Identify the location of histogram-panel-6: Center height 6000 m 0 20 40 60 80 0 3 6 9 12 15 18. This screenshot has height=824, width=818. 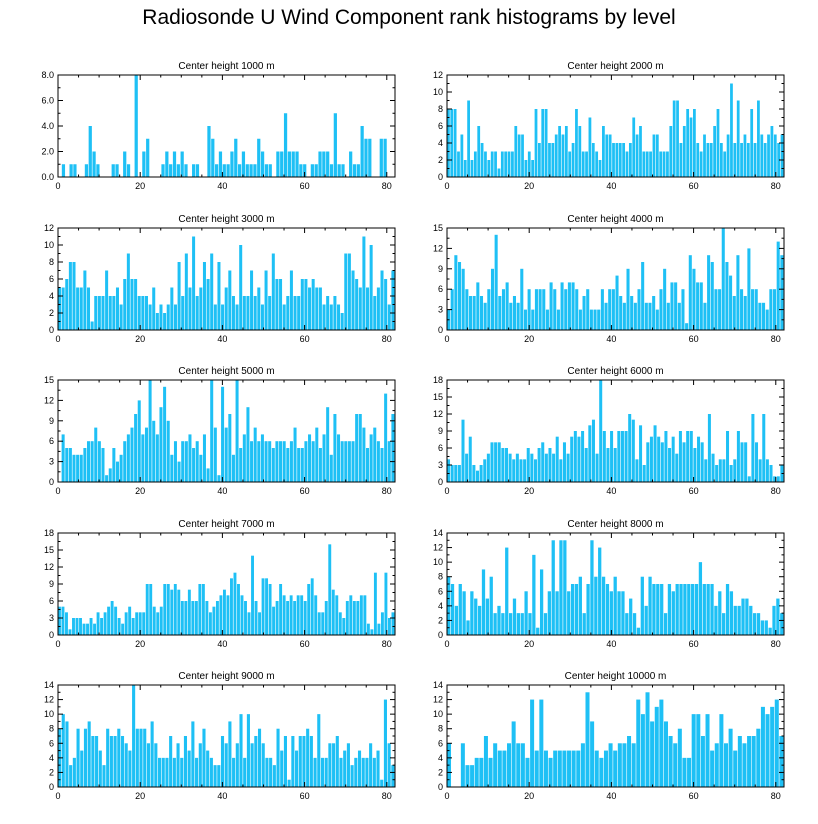
(609, 431).